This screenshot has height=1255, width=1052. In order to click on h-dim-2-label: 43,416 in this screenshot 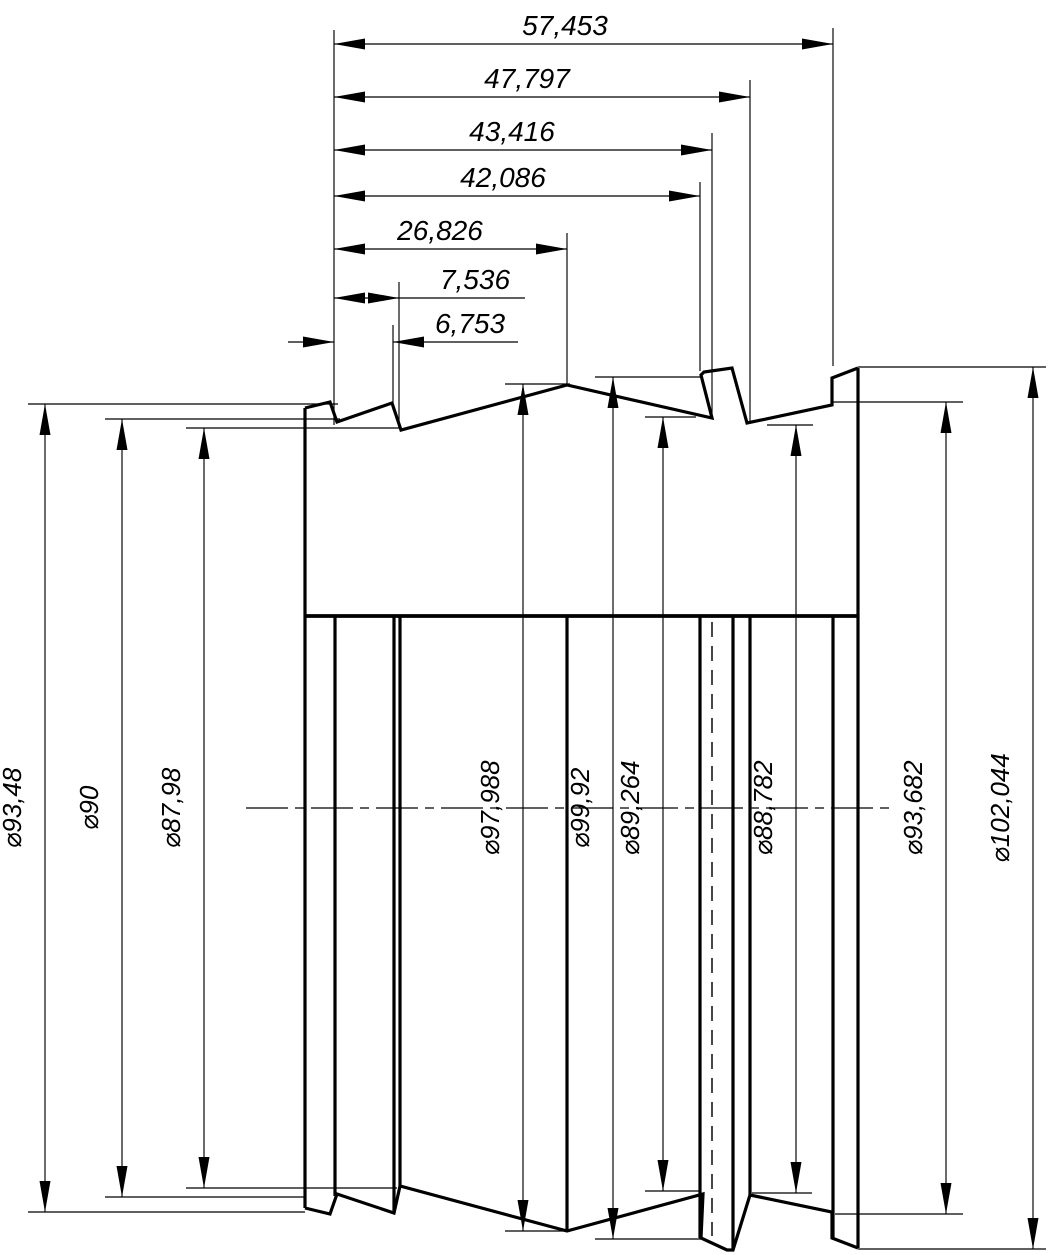, I will do `click(512, 131)`.